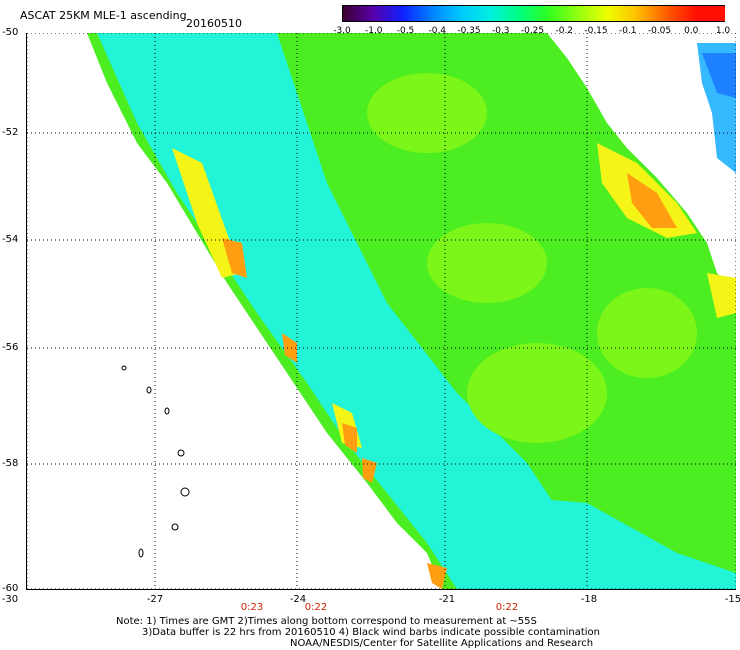 The height and width of the screenshot is (650, 740). Describe the element at coordinates (155, 599) in the screenshot. I see `lon-label: -27` at that location.